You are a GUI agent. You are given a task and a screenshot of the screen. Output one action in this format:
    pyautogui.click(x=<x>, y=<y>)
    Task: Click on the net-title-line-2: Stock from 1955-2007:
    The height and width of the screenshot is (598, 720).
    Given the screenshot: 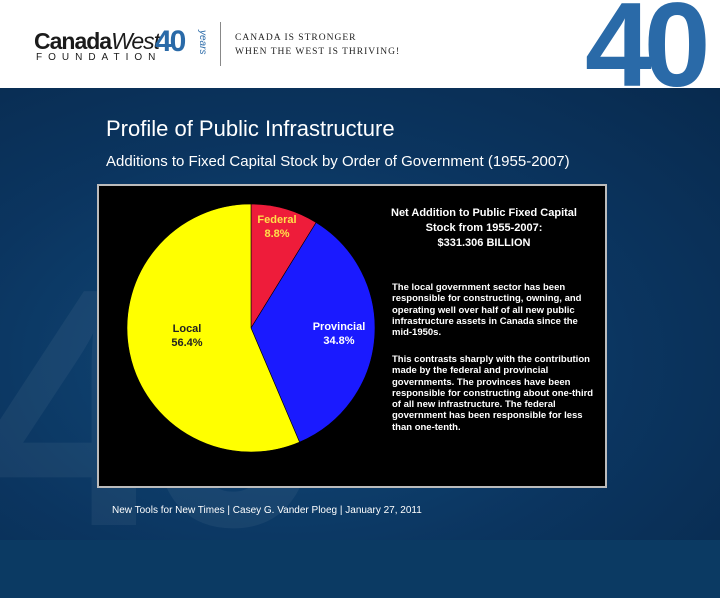 What is the action you would take?
    pyautogui.click(x=484, y=228)
    